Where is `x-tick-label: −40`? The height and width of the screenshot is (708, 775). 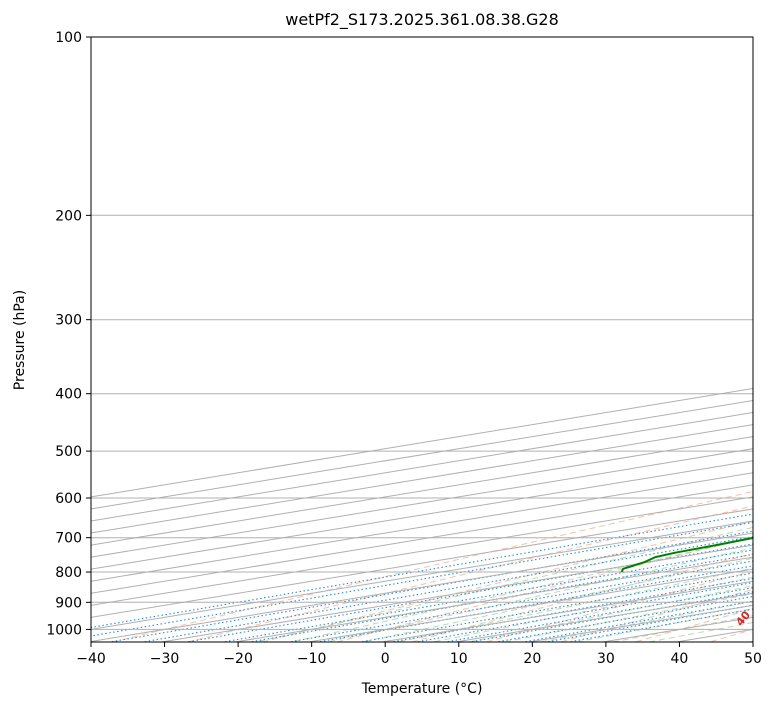 x-tick-label: −40 is located at coordinates (91, 659).